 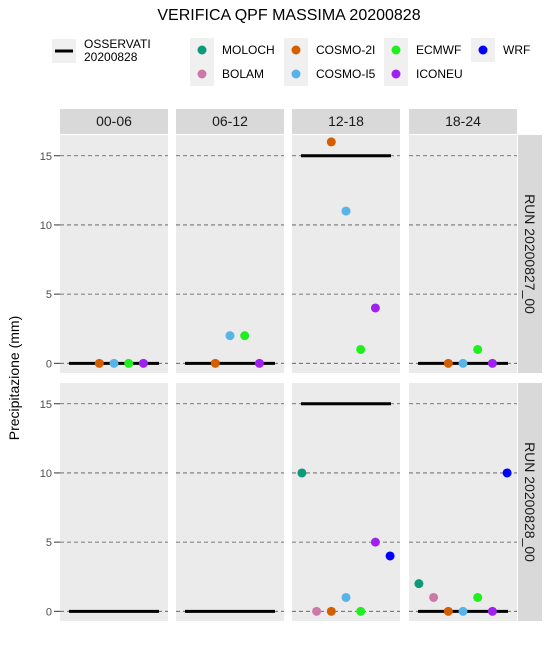 I want to click on legend-marker-cosmo-i5, so click(x=296, y=74).